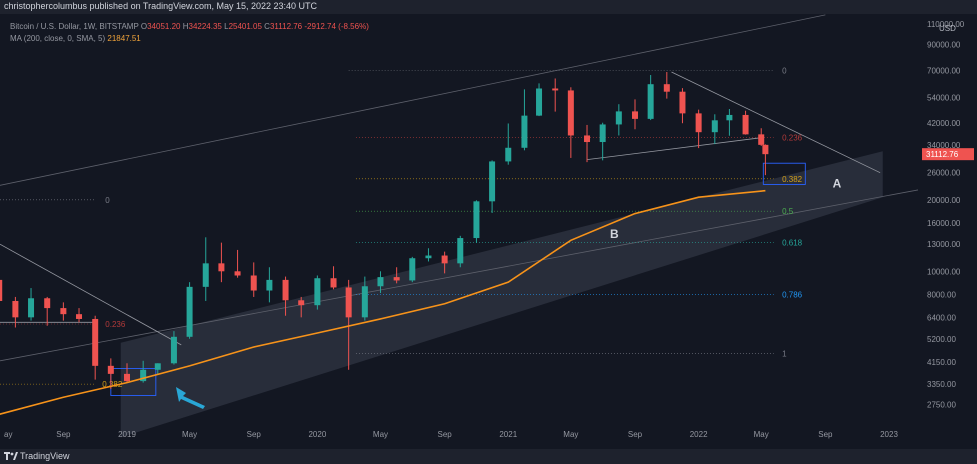 The image size is (977, 464). Describe the element at coordinates (286, 26) in the screenshot. I see `close-value: 31112.76` at that location.